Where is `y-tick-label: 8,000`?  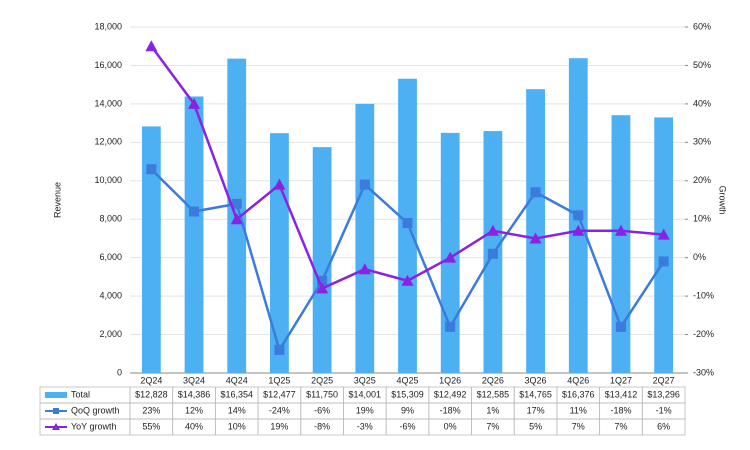
y-tick-label: 8,000 is located at coordinates (110, 219).